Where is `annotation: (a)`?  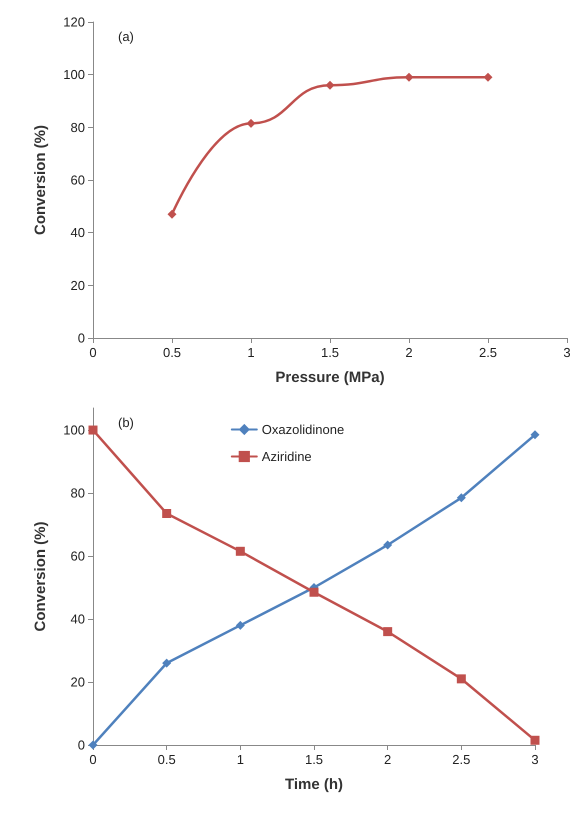
annotation: (a) is located at coordinates (126, 36).